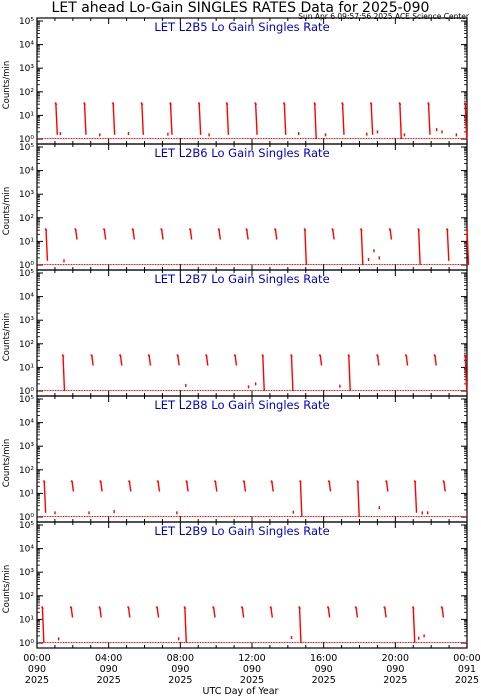 This screenshot has height=700, width=481. I want to click on y-tick-label: 10⁵, so click(26, 22).